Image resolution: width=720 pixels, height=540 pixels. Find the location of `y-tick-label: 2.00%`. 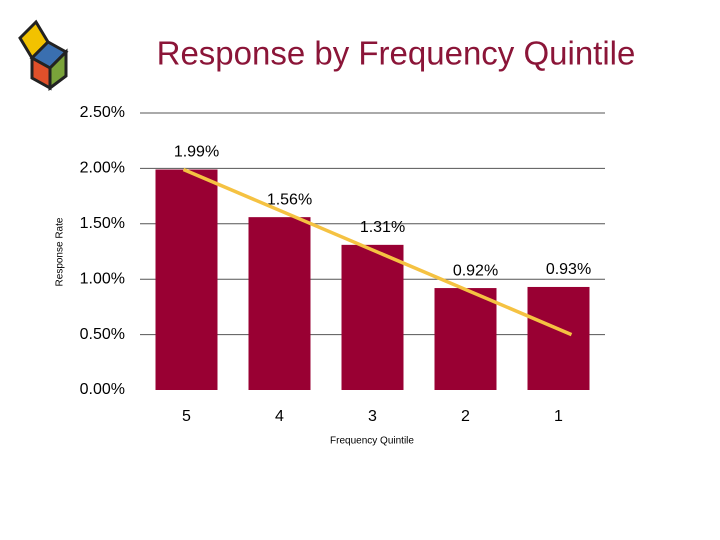

y-tick-label: 2.00% is located at coordinates (102, 168).